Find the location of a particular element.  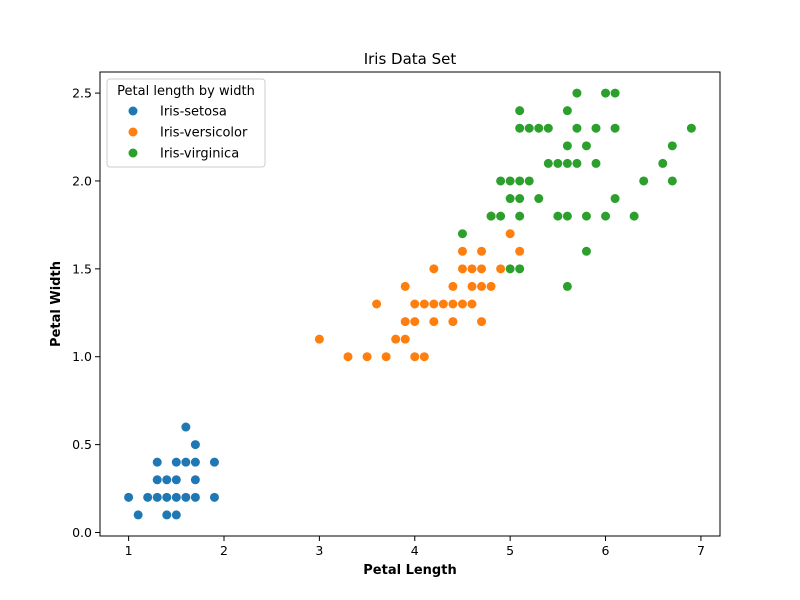

x-tick-label: 6 is located at coordinates (606, 550).